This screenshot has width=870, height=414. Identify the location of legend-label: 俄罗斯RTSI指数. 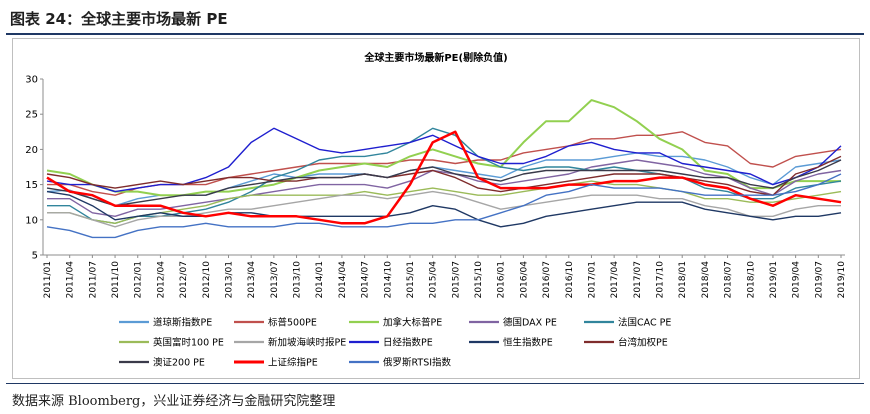
(417, 363).